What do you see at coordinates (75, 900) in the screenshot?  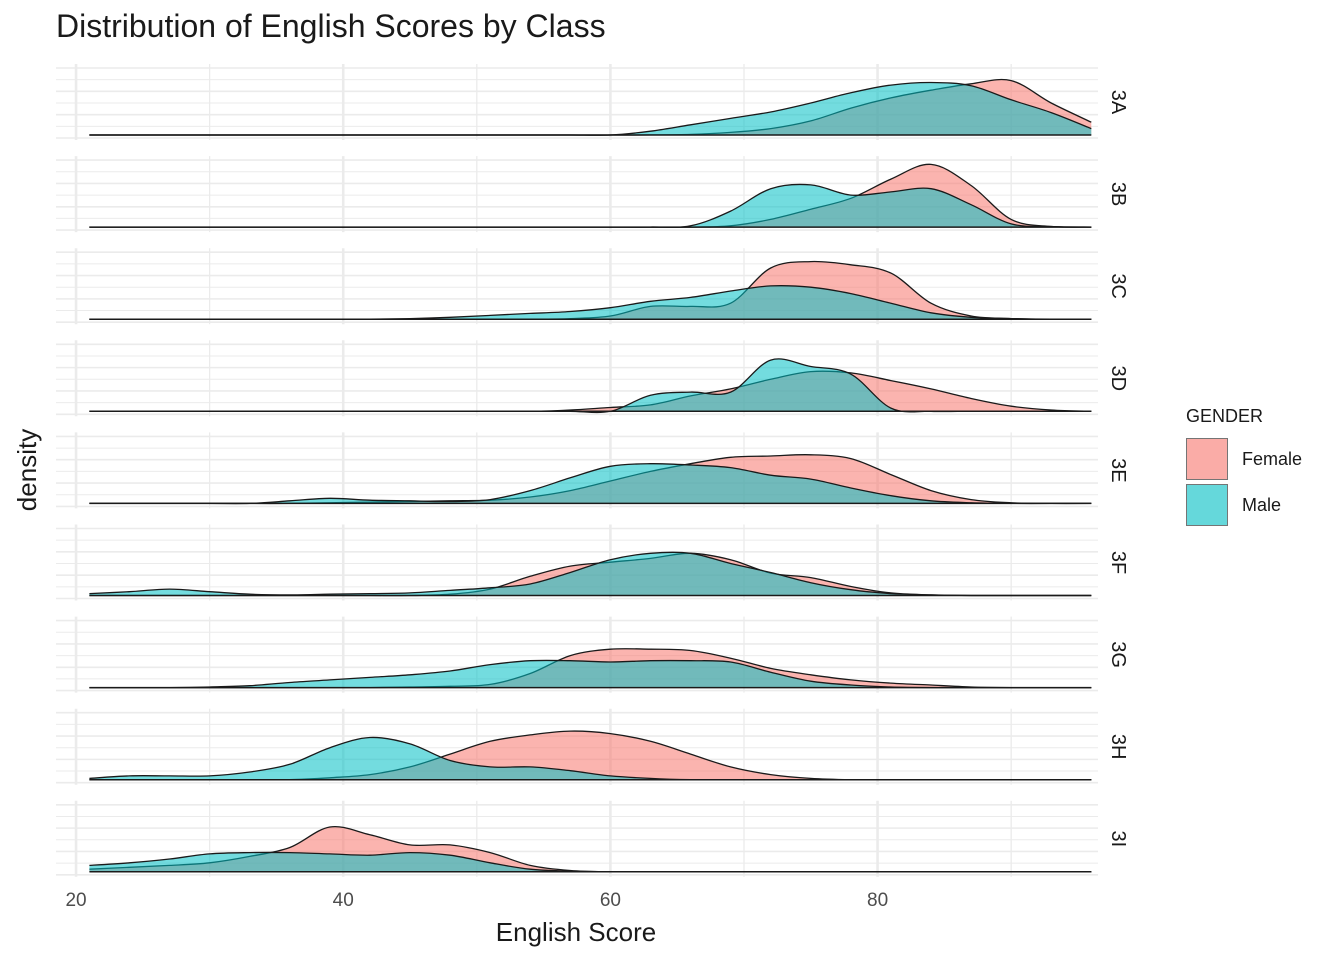 I see `x-tick-label: 20` at bounding box center [75, 900].